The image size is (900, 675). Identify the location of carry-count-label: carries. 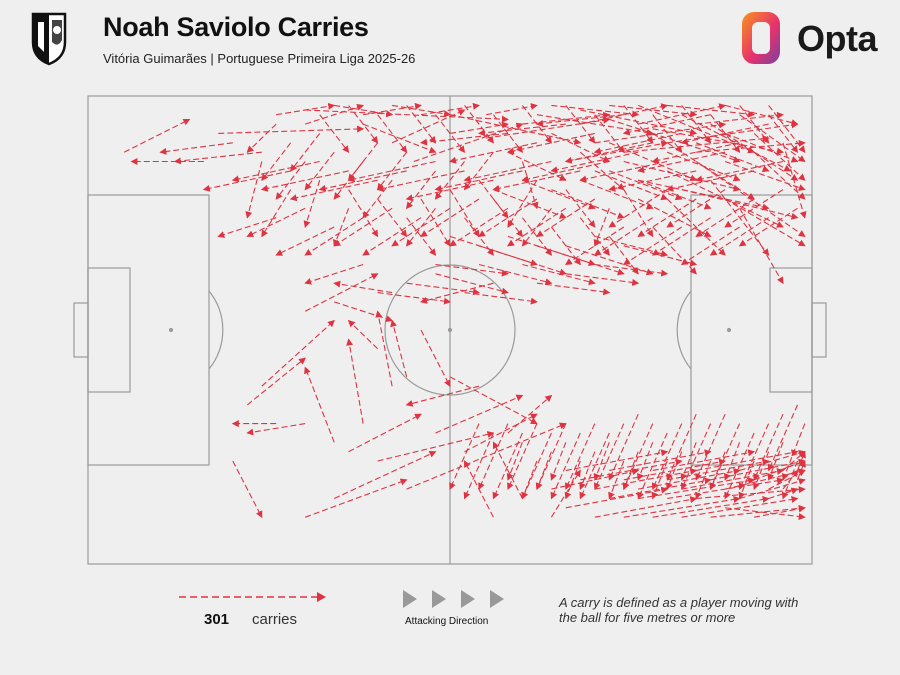
(275, 619).